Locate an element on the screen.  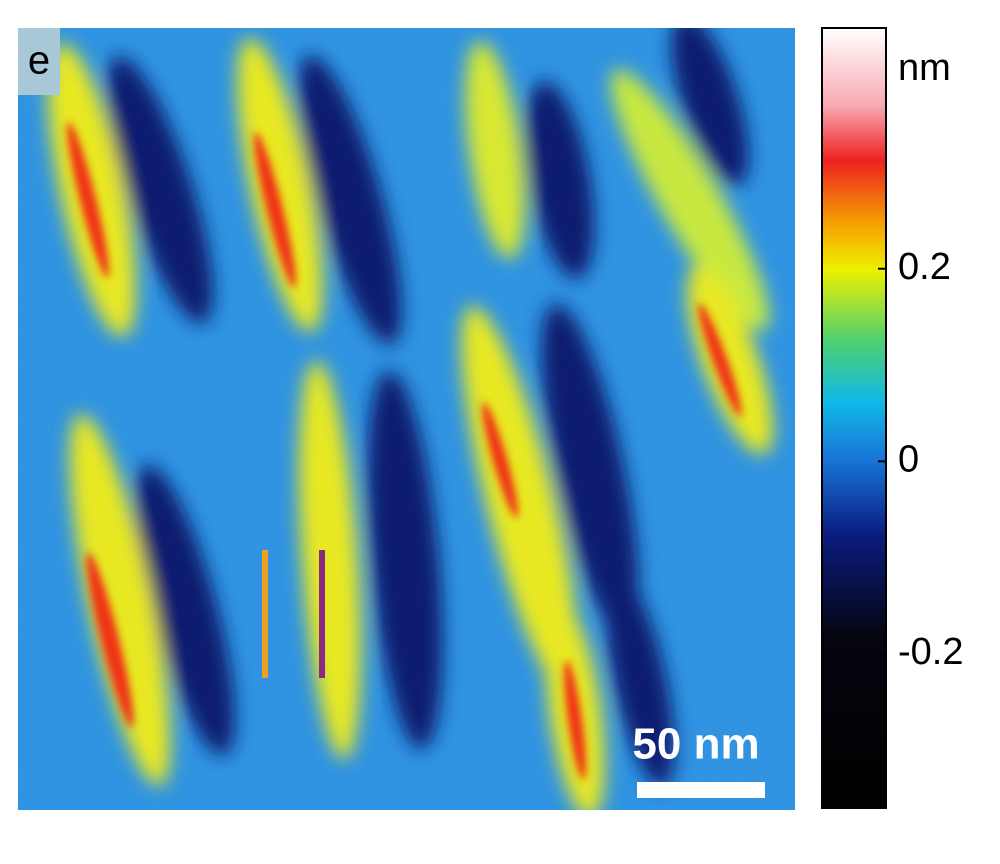
scale-bar-label: 50 nm is located at coordinates (695, 744).